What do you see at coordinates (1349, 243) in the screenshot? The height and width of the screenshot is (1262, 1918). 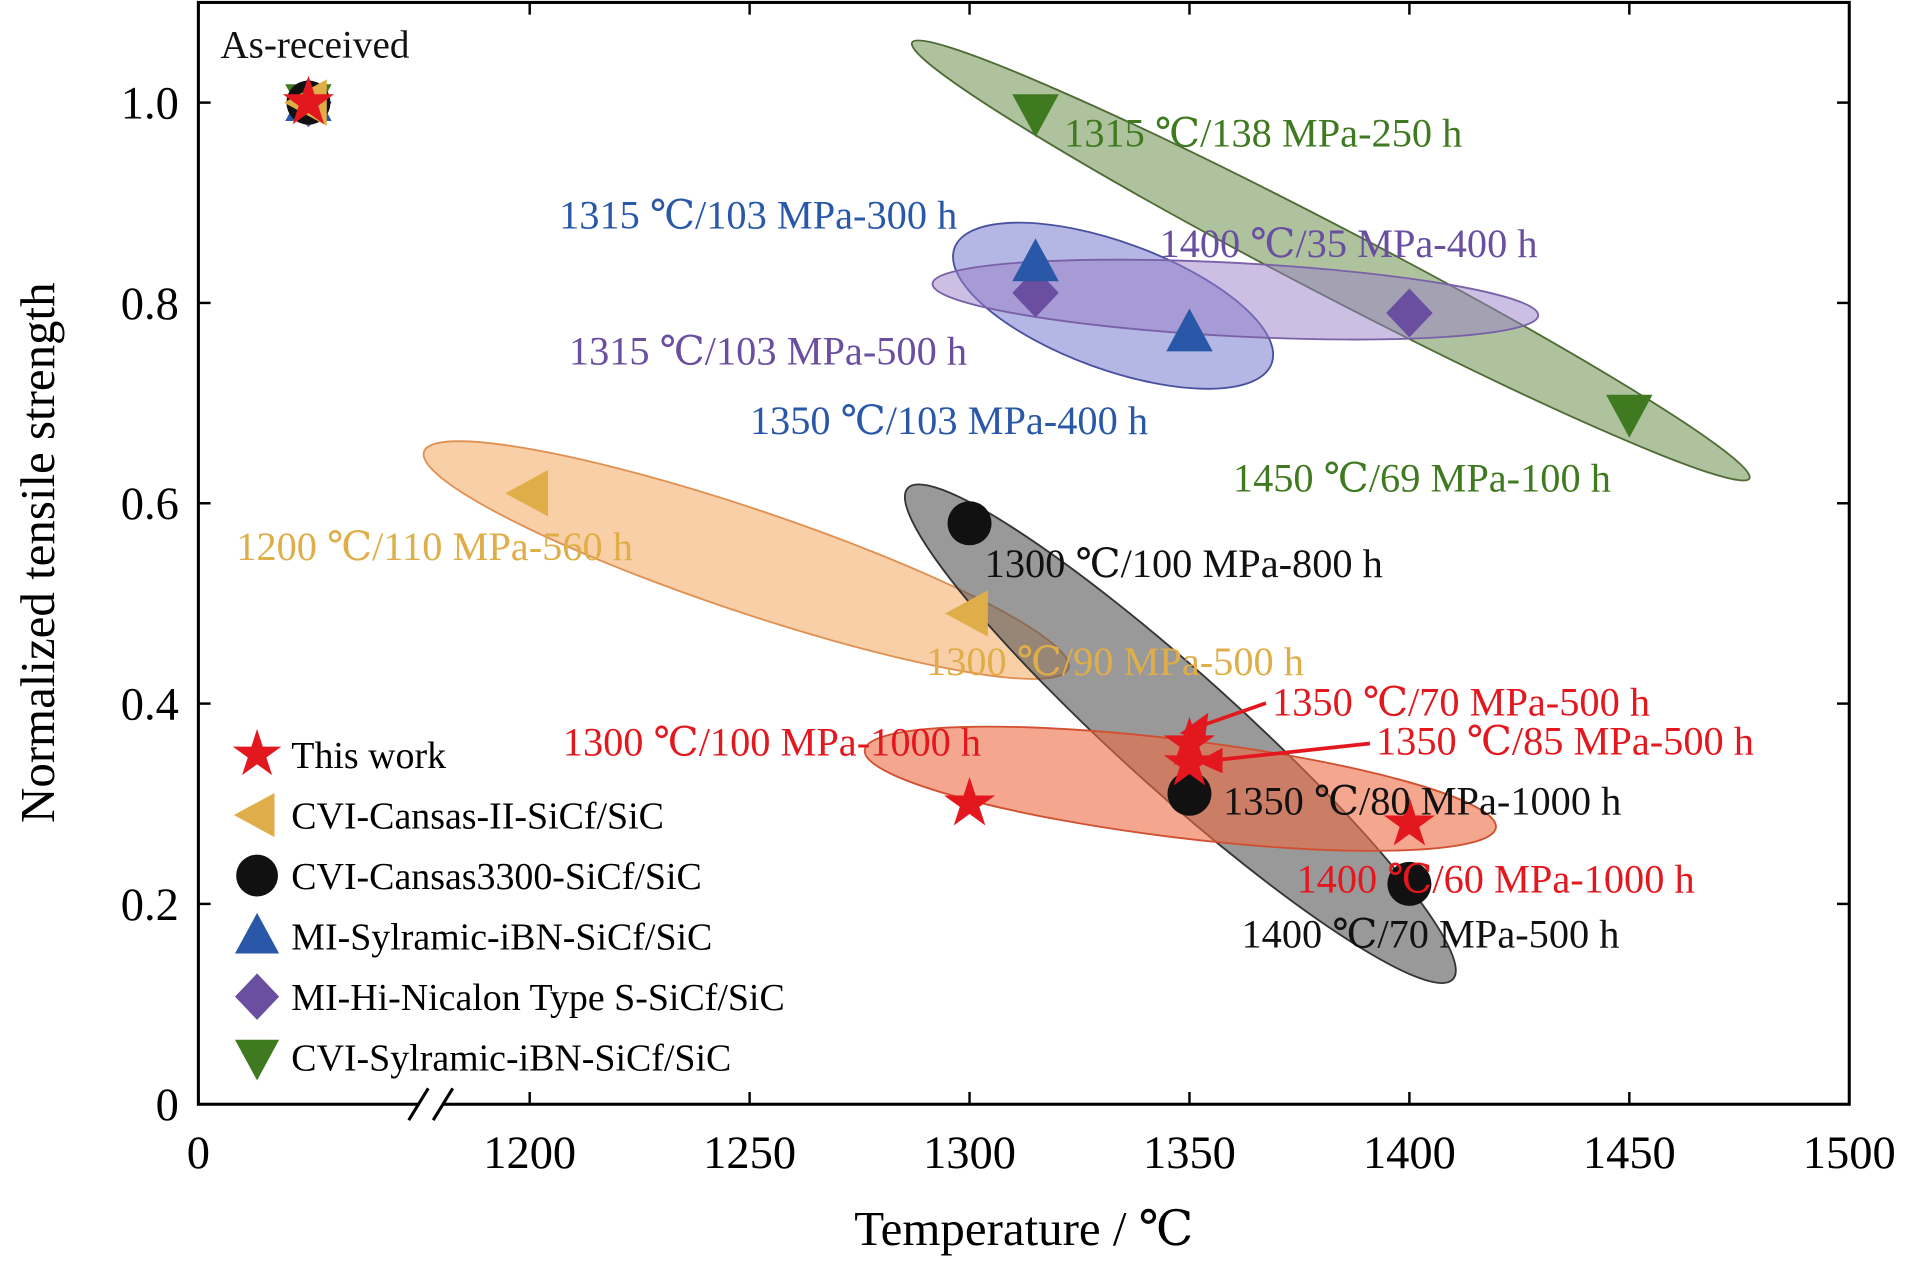 I see `annotation: 1400 ℃/35 MPa-400 h` at bounding box center [1349, 243].